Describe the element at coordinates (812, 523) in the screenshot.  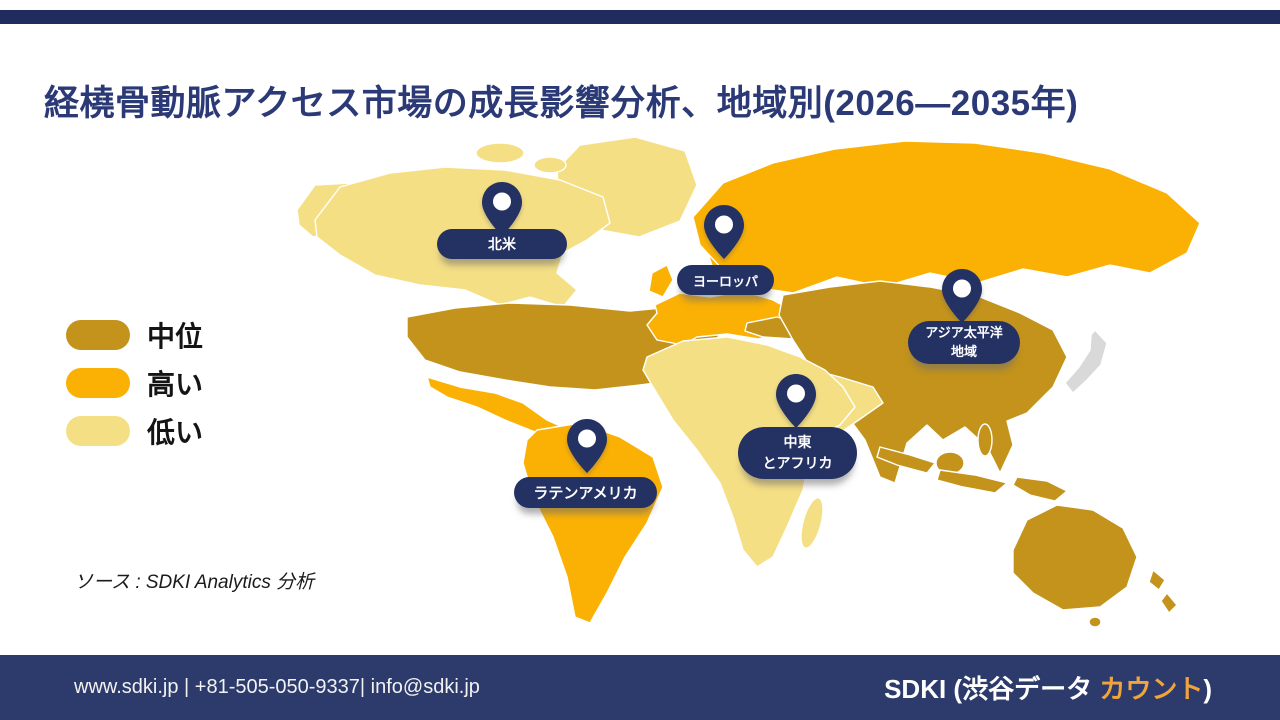
I see `region-madagascar` at that location.